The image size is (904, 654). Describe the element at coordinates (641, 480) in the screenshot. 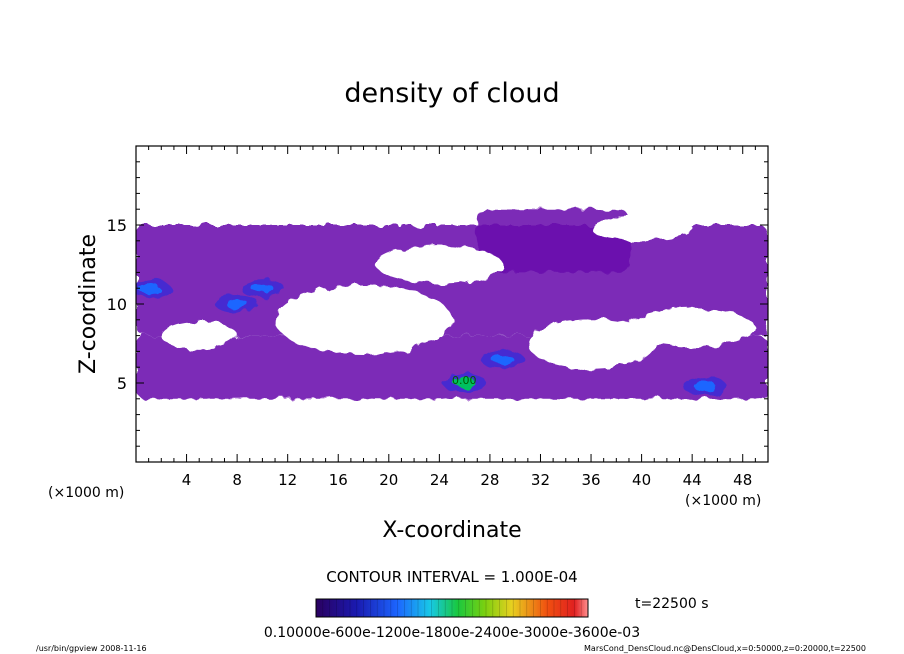

I see `x-tick-label: 40` at that location.